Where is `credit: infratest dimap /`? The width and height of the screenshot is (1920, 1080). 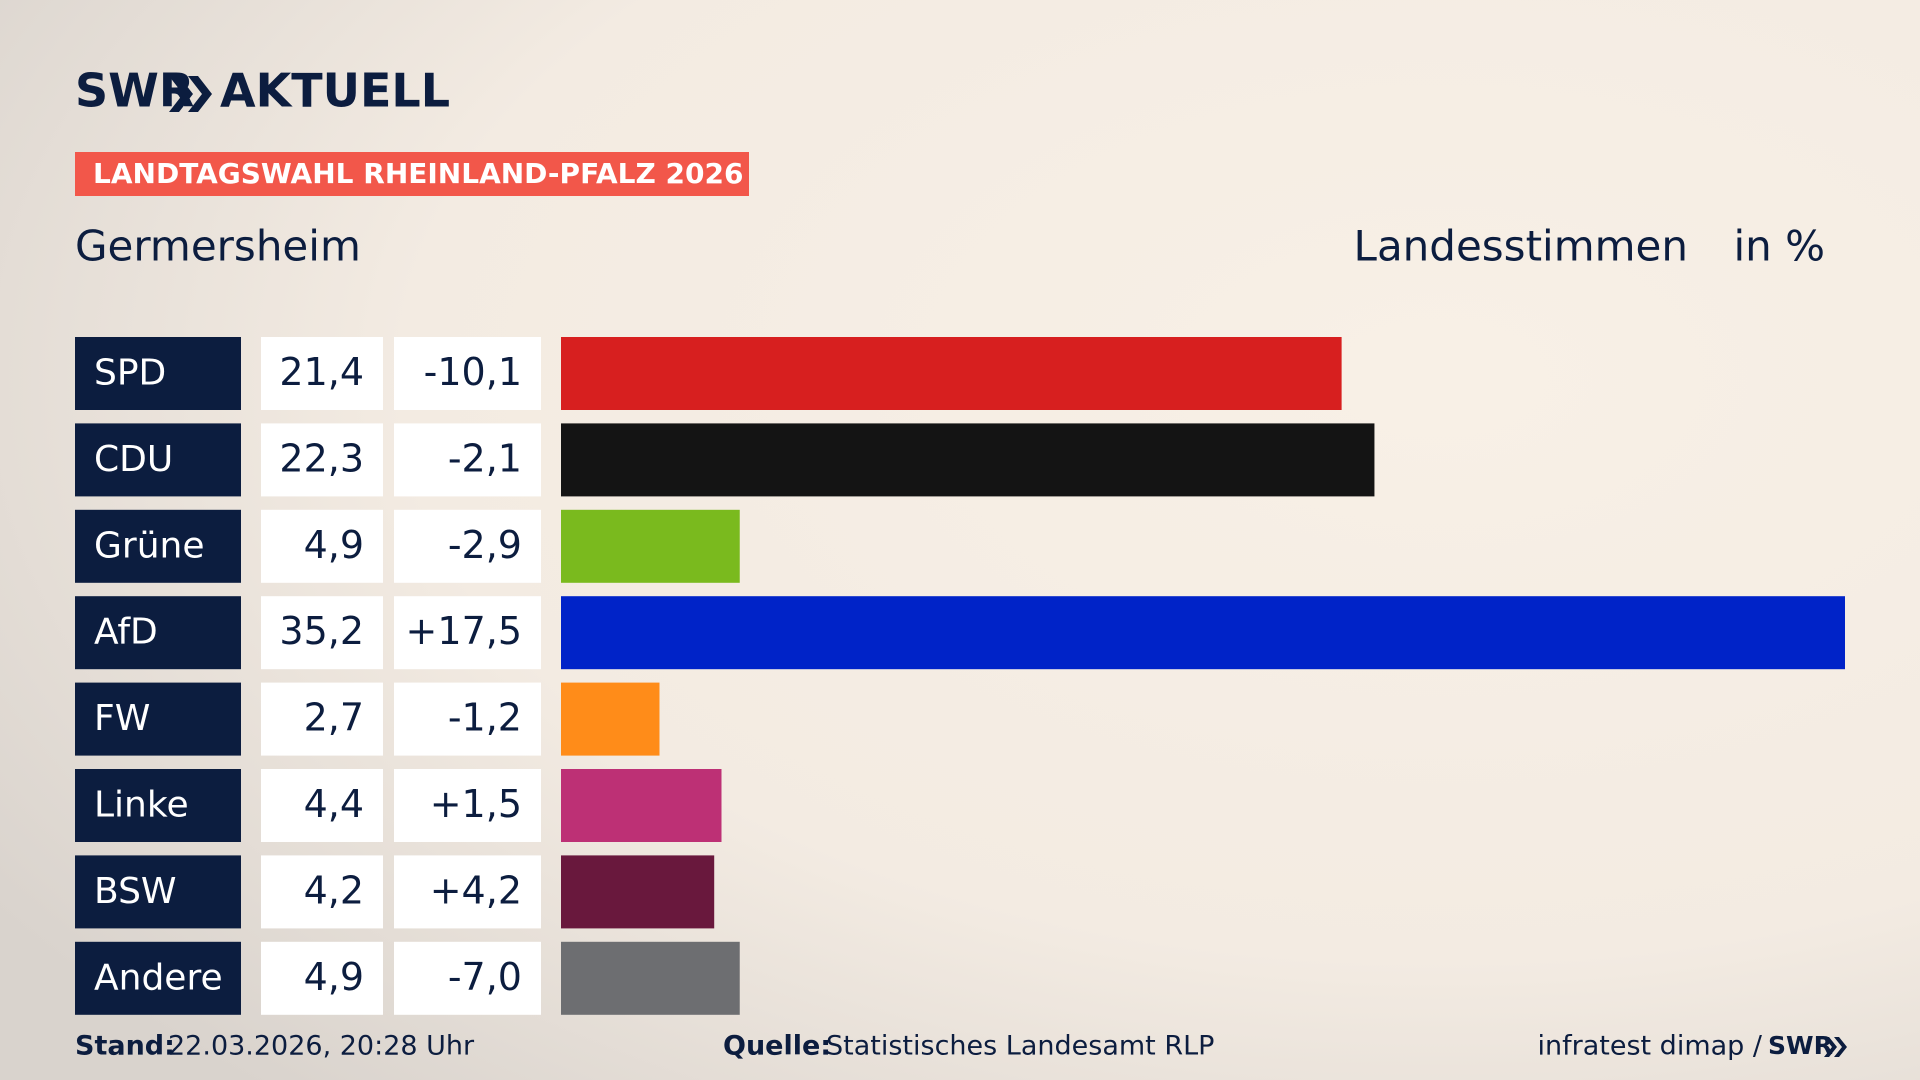
credit: infratest dimap / is located at coordinates (1649, 1046).